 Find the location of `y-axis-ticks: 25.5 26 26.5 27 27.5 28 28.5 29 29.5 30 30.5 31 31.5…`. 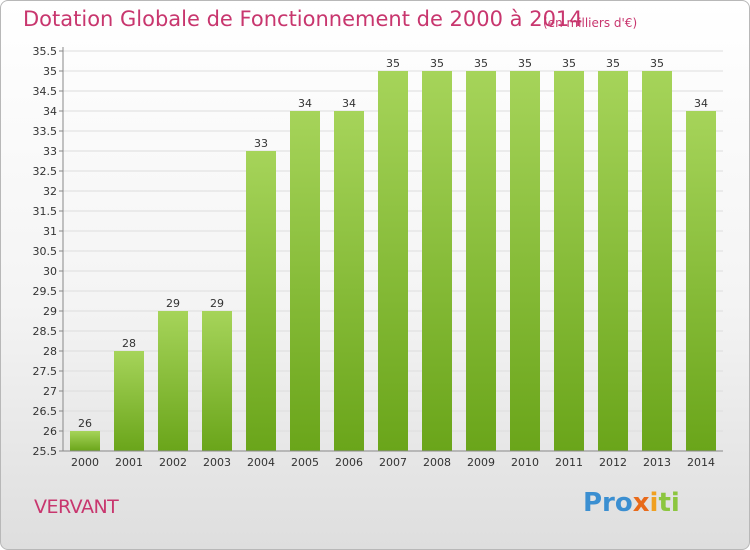

y-axis-ticks: 25.5 26 26.5 27 27.5 28 28.5 29 29.5 30 30.5 31 31.5… is located at coordinates (48, 251).